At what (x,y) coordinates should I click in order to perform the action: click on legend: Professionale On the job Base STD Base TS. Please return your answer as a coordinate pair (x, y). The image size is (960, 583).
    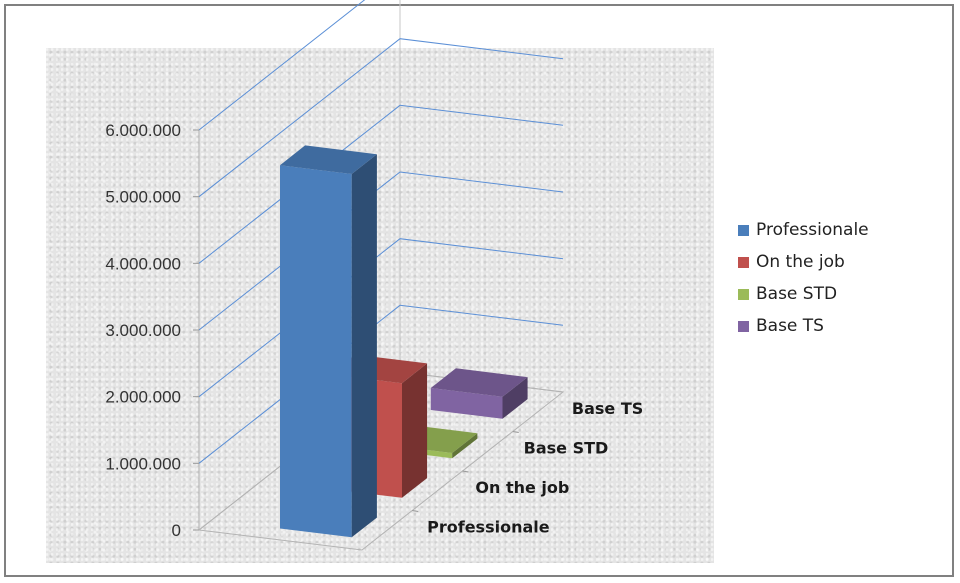
    Looking at the image, I should click on (803, 278).